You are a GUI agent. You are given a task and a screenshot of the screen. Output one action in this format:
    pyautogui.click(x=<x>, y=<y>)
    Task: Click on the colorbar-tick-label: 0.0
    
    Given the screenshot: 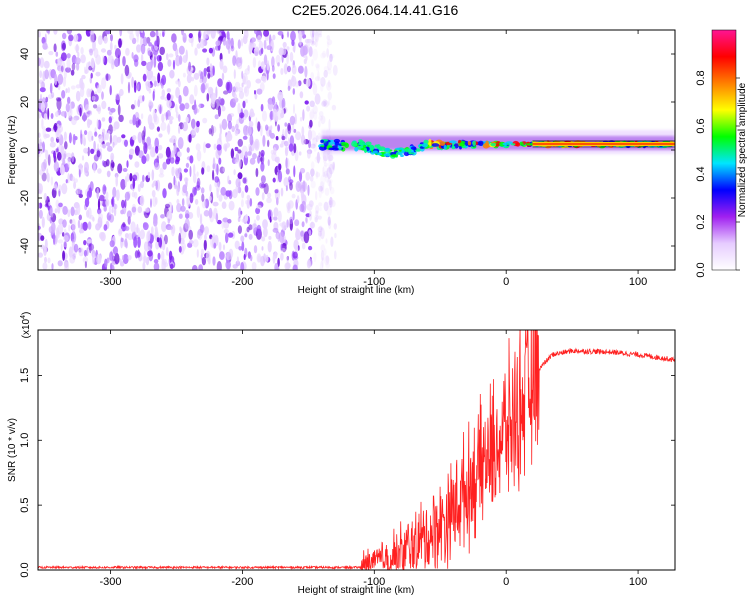 What is the action you would take?
    pyautogui.click(x=701, y=269)
    